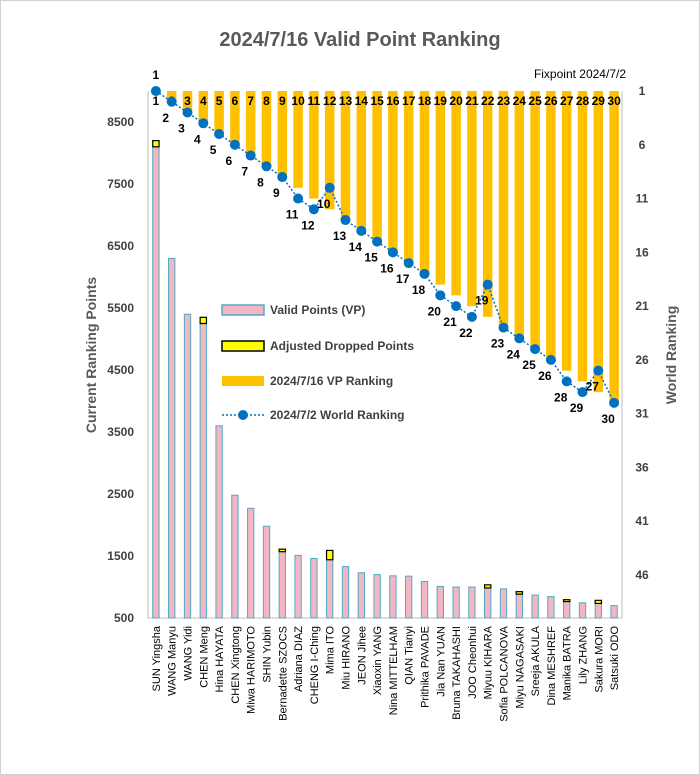  Describe the element at coordinates (120, 246) in the screenshot. I see `y-tick-label: 6500` at that location.